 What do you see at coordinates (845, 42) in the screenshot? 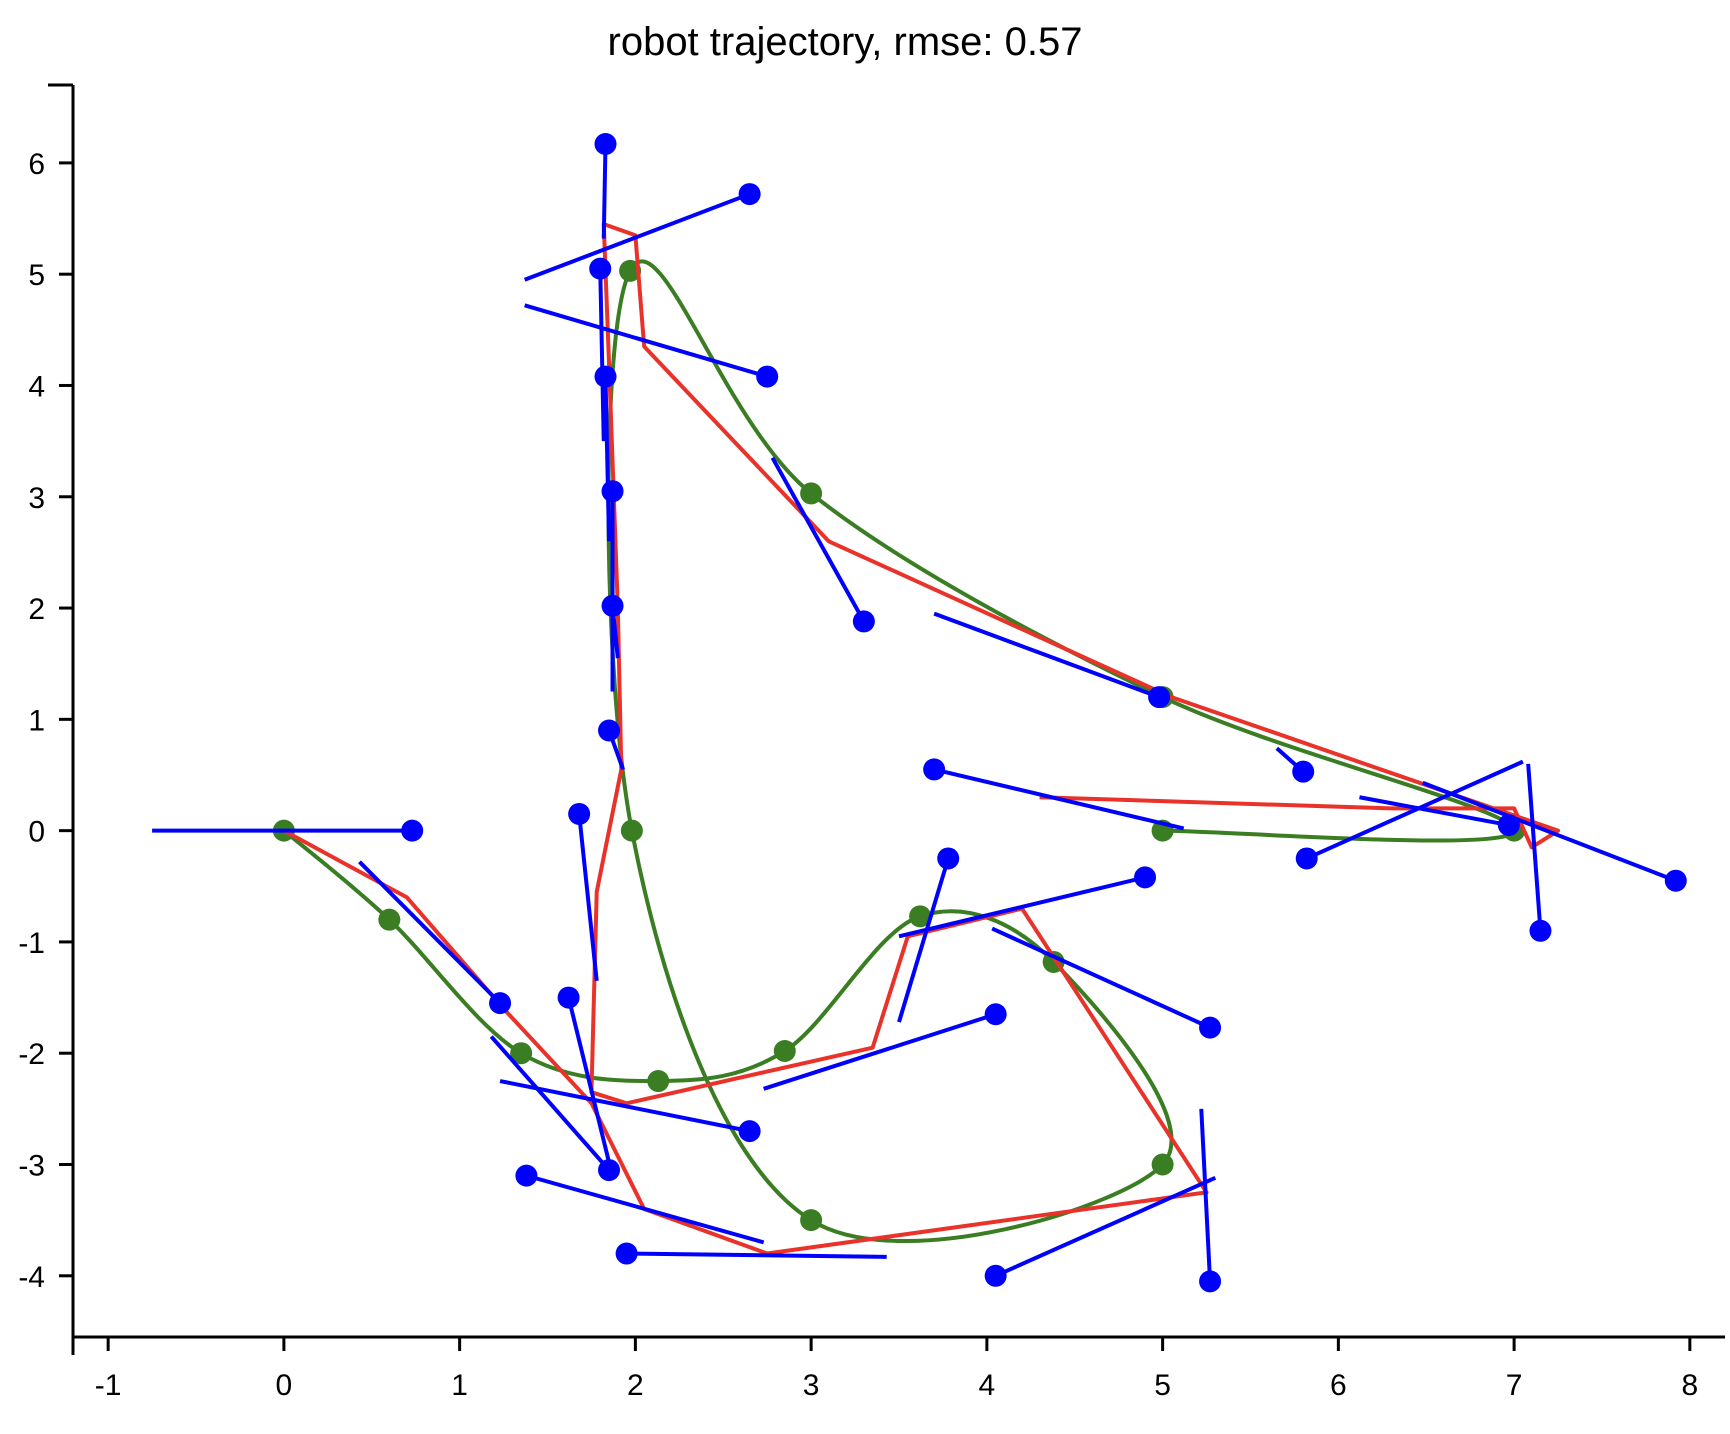
I see `chart-title: robot trajectory, rmse: 0.57` at bounding box center [845, 42].